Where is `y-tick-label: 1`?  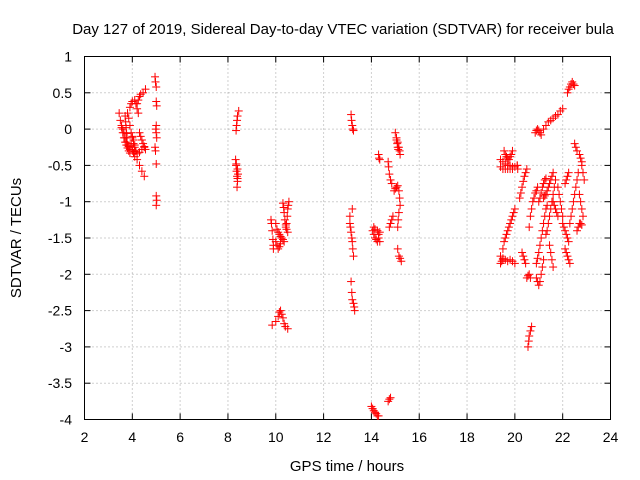
y-tick-label: 1 is located at coordinates (68, 57).